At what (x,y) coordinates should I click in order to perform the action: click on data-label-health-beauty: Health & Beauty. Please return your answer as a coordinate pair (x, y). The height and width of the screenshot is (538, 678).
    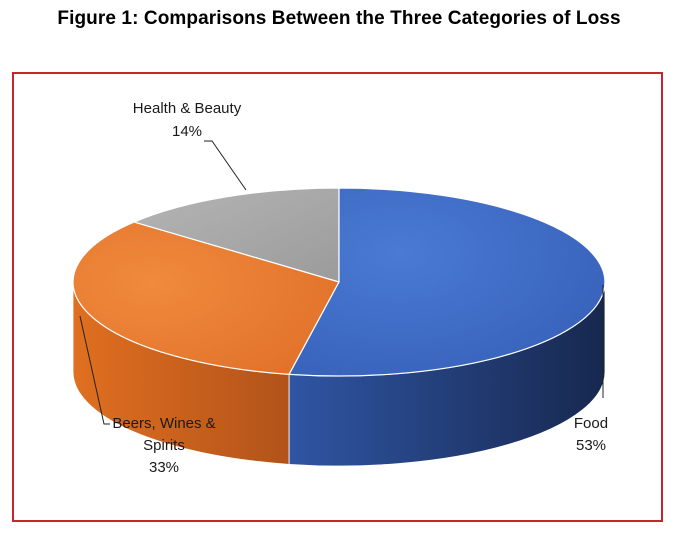
    Looking at the image, I should click on (187, 108).